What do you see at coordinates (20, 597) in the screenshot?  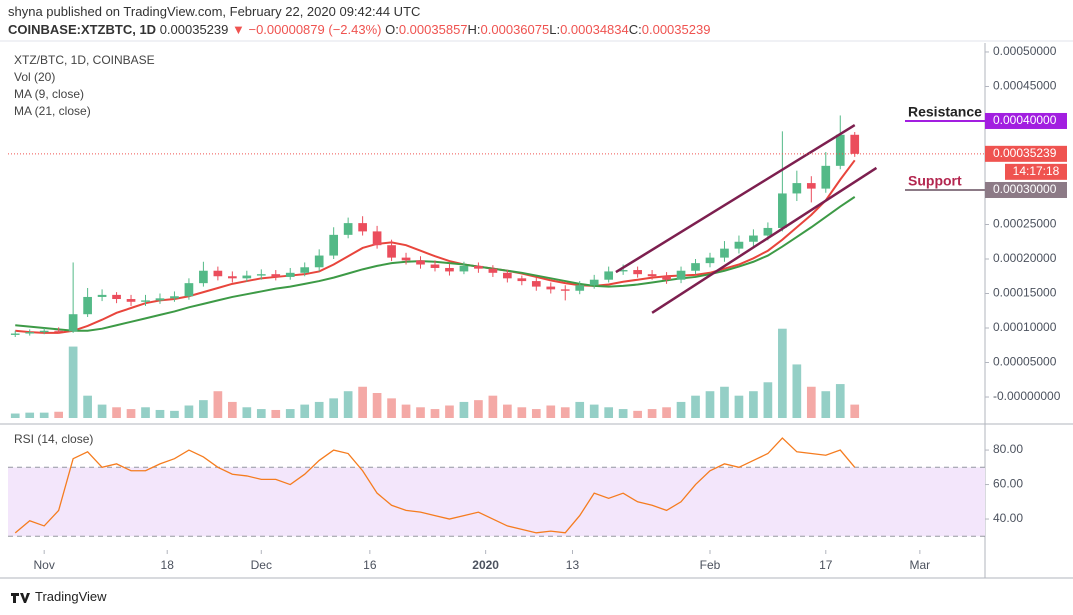 I see `logo` at bounding box center [20, 597].